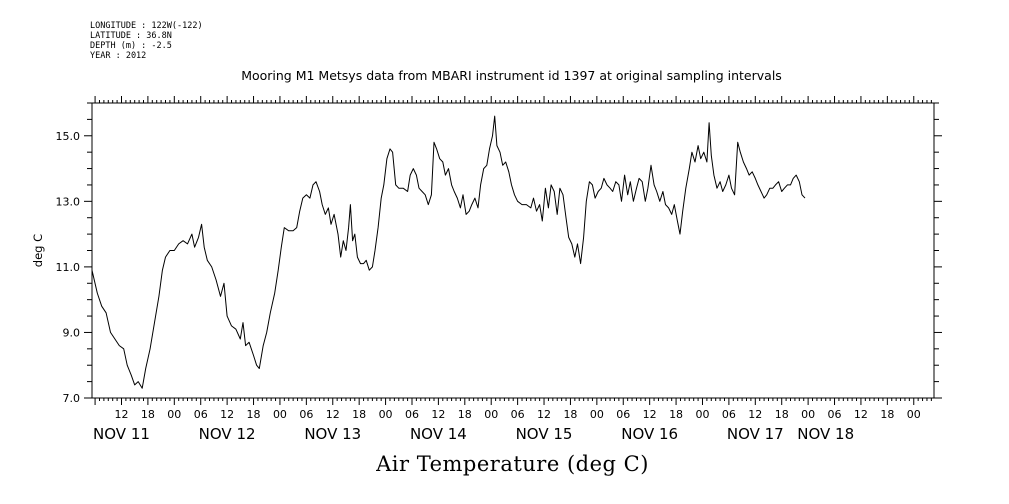 Image resolution: width=1009 pixels, height=504 pixels. I want to click on latitude-text: LATITUDE : 36.8N, so click(131, 36).